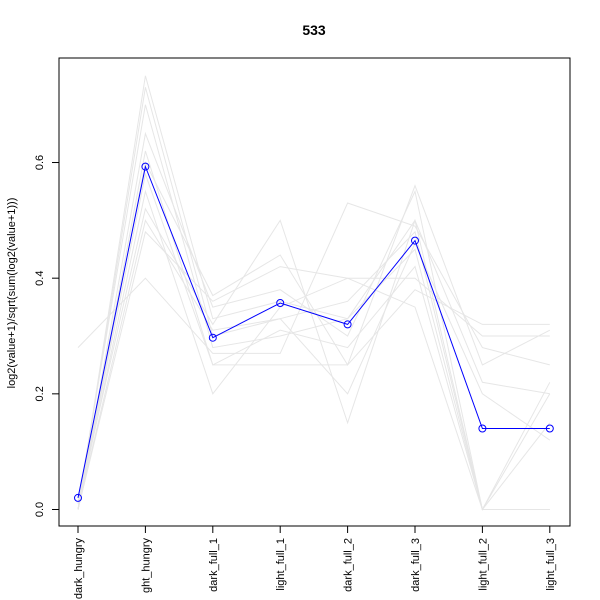 Image resolution: width=600 pixels, height=600 pixels. I want to click on x-tick-label: ght_hungry, so click(146, 566).